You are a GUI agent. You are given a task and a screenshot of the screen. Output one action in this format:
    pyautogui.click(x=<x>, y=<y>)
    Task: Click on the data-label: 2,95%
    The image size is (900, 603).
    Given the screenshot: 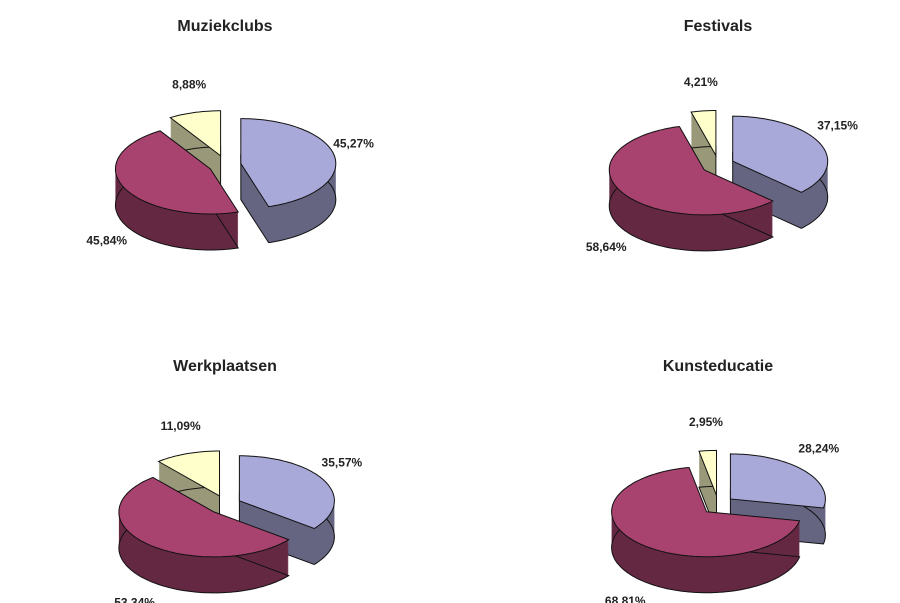 What is the action you would take?
    pyautogui.click(x=706, y=422)
    